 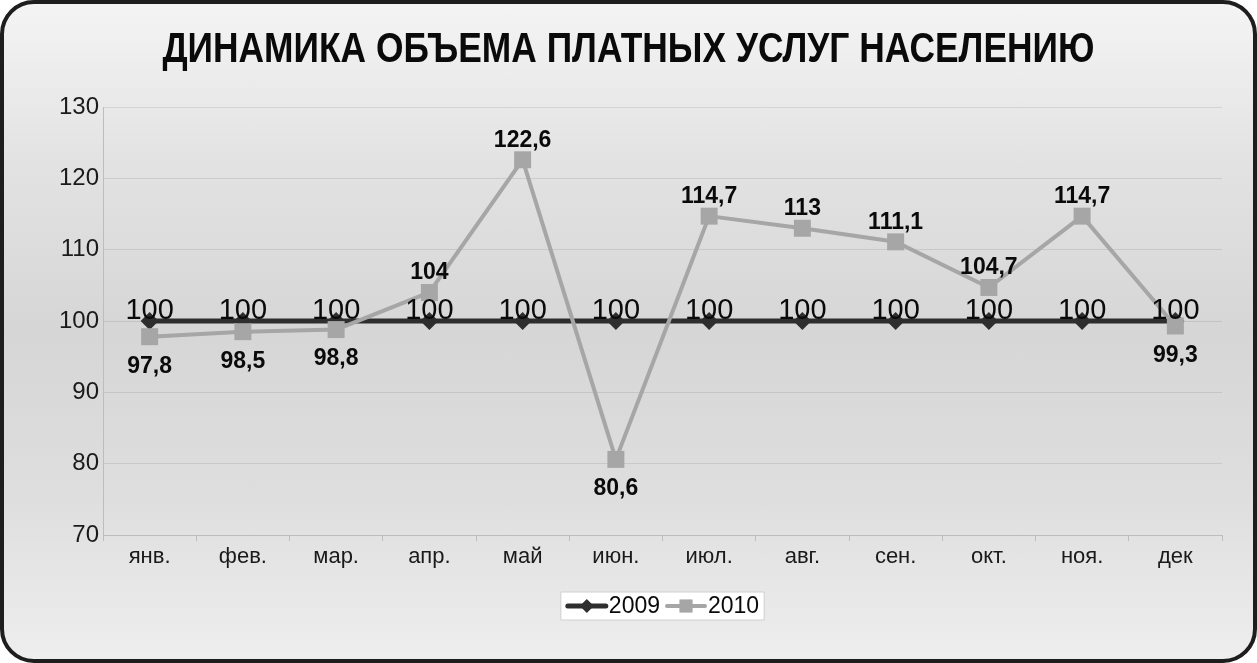 I want to click on data-label: 104,7, so click(x=989, y=266).